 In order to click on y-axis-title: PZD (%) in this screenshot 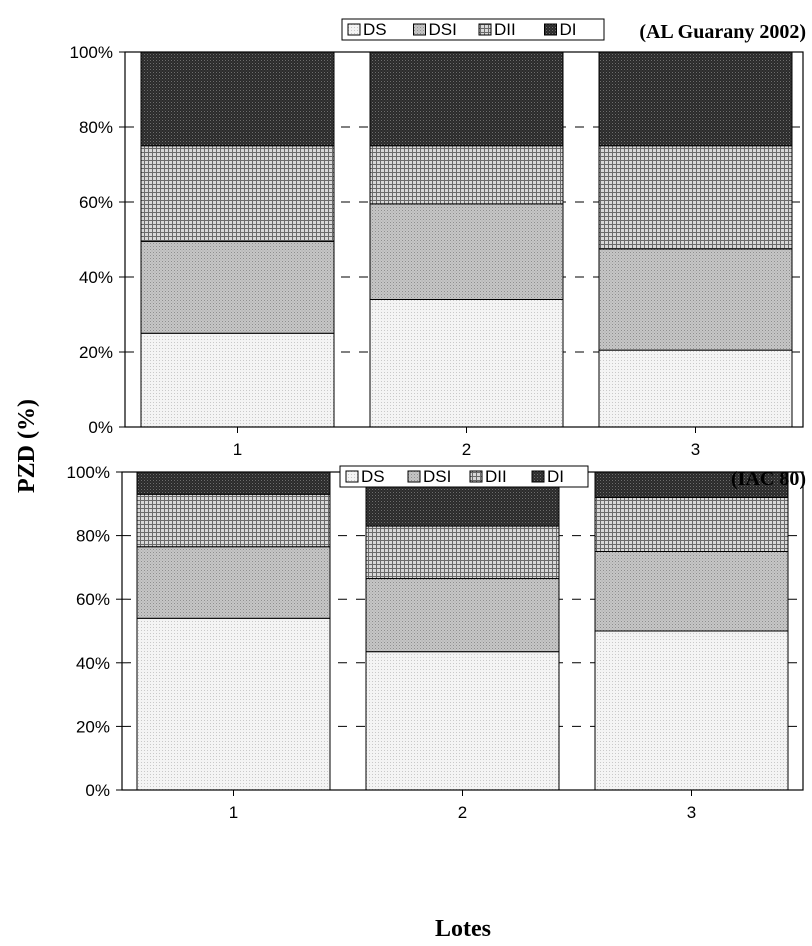, I will do `click(27, 446)`.